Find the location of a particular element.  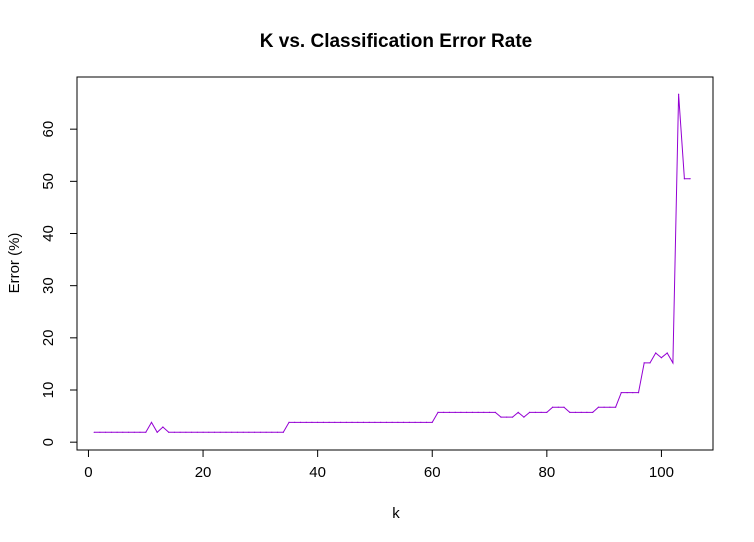

x-tick-label: 60 is located at coordinates (432, 472).